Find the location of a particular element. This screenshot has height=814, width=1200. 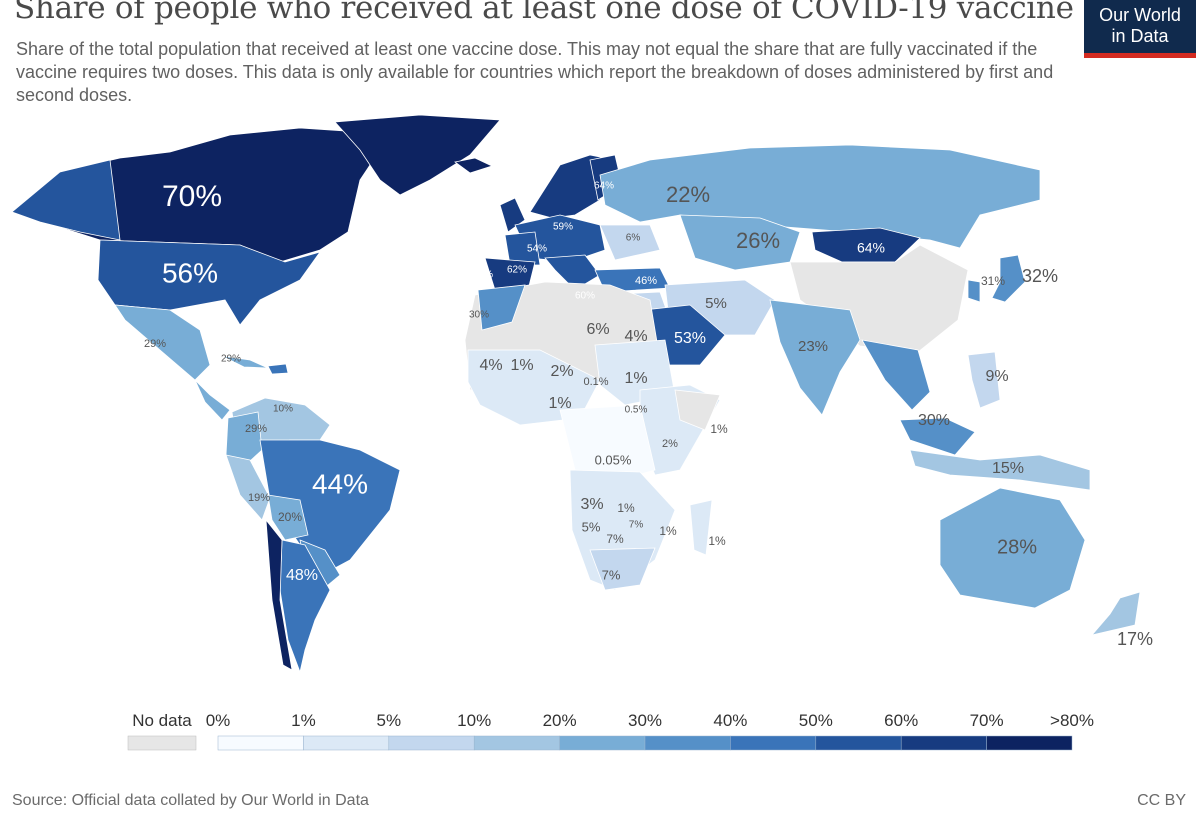

land-morocco is located at coordinates (501, 307).